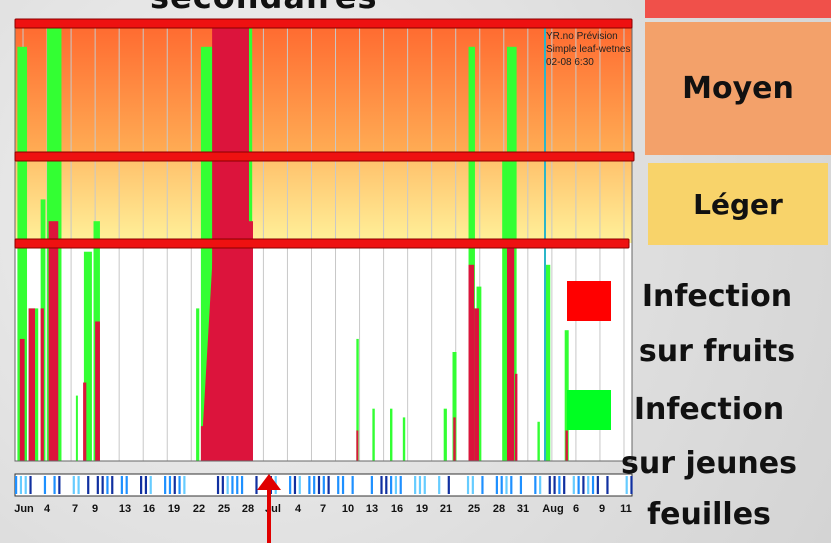  Describe the element at coordinates (582, 36) in the screenshot. I see `info-text-line: YR.no Prévision` at that location.